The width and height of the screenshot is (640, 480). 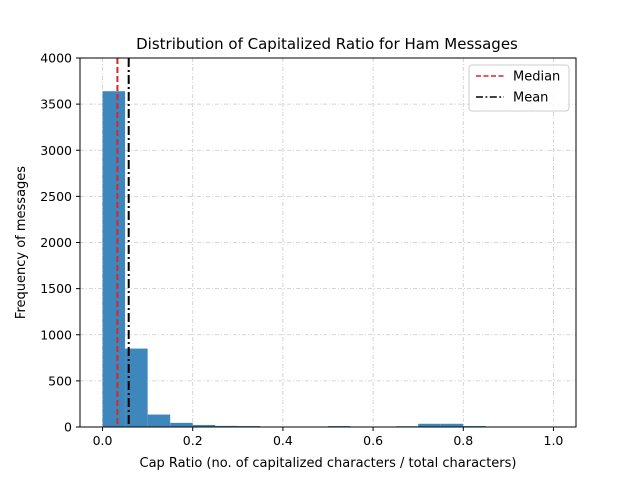 What do you see at coordinates (328, 437) in the screenshot?
I see `x-axis-ticks: 0.0 0.2 0.4 0.6 0.8 1.0` at bounding box center [328, 437].